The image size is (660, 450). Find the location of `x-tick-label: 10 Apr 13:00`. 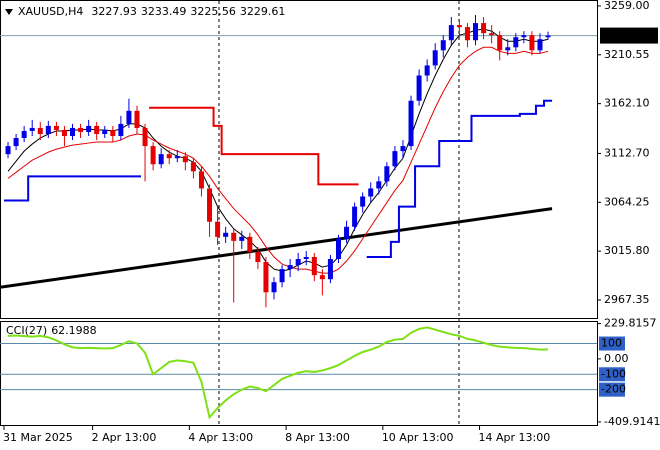

x-tick-label: 10 Apr 13:00 is located at coordinates (418, 437).